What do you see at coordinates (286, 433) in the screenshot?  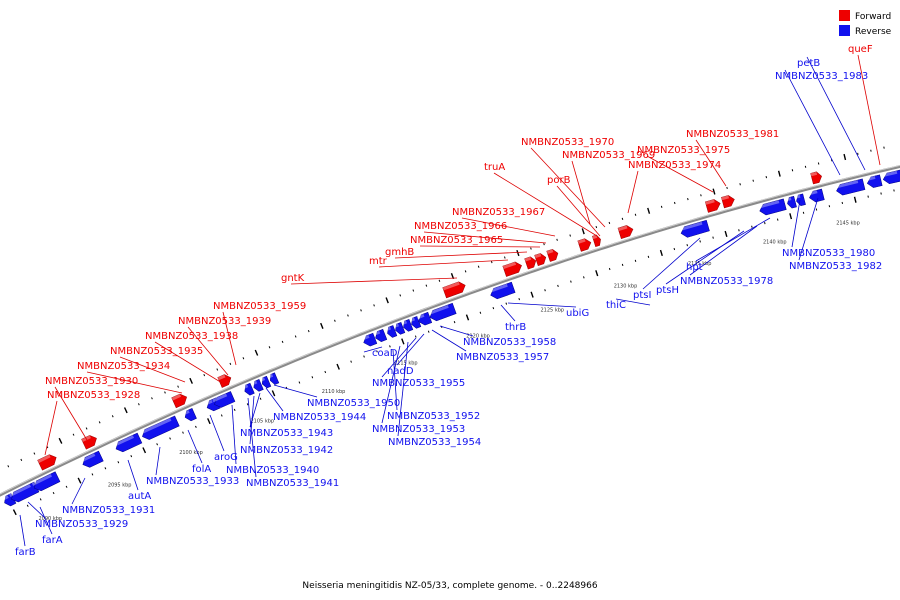 I see `gene-label: NMBNZ0533_1943` at bounding box center [286, 433].